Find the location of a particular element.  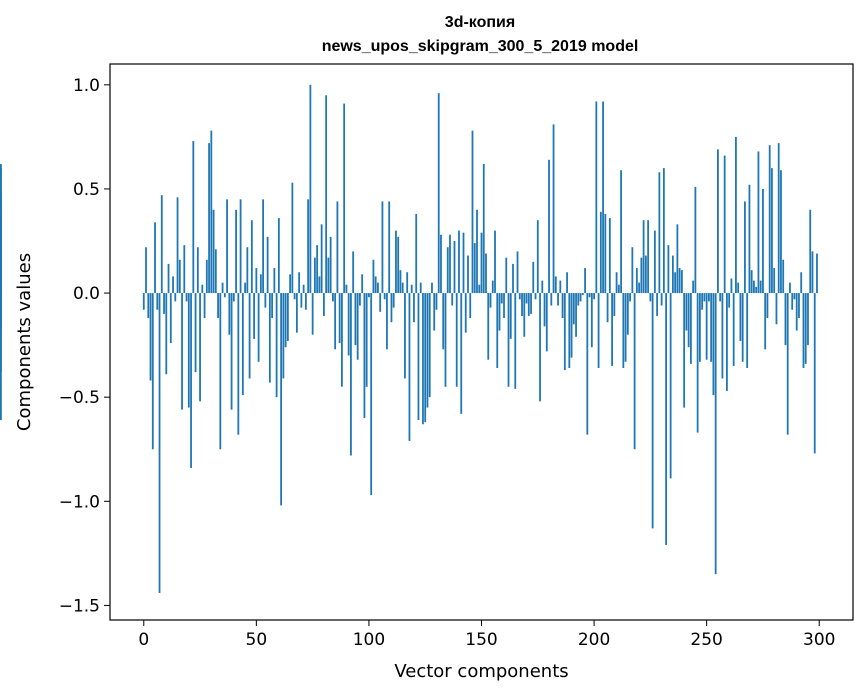

y-axis-ticks: −1.5 −1.0 −0.5 0.0 0.5 1.0 is located at coordinates (84, 346).